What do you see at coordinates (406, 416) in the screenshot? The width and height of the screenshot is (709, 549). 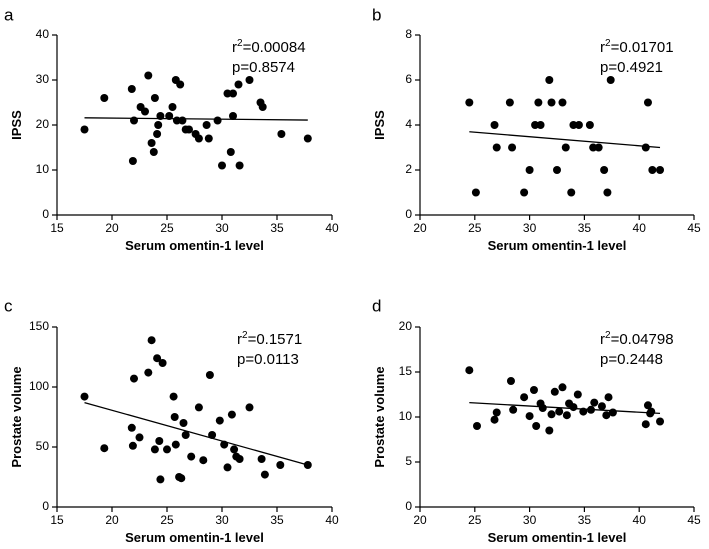 I see `y-tick-label: 10` at bounding box center [406, 416].